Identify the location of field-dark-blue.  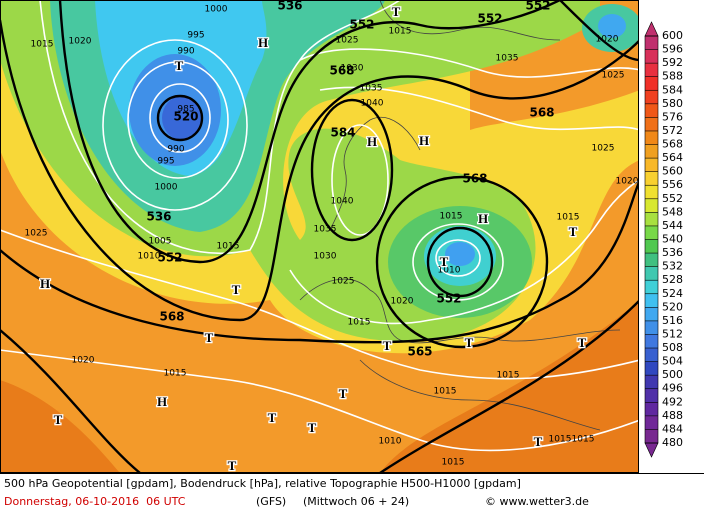
(182, 118).